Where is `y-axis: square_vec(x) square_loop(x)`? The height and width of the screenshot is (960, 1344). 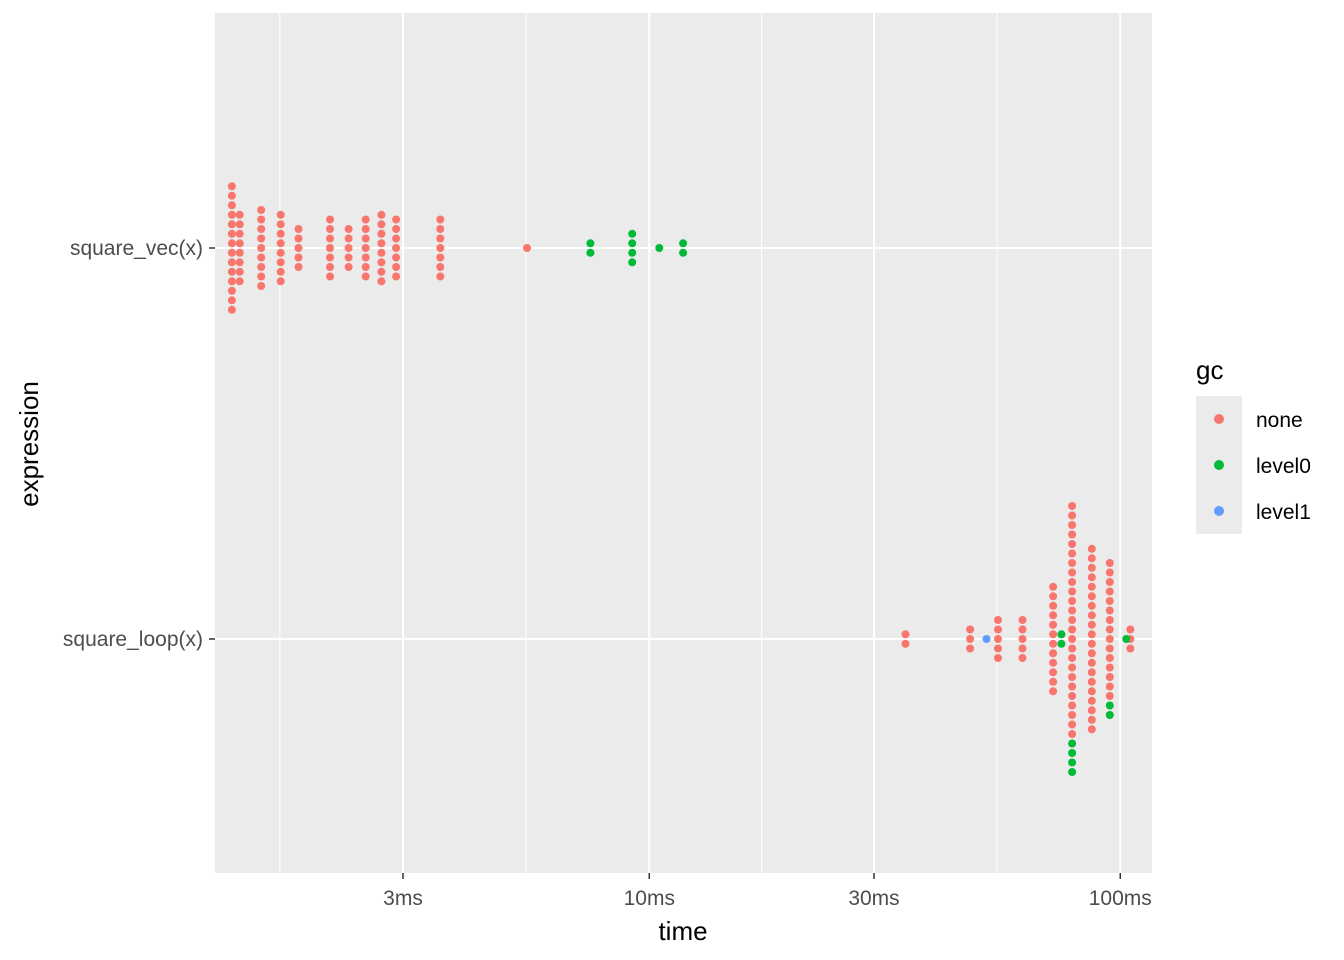 y-axis: square_vec(x) square_loop(x) is located at coordinates (139, 444).